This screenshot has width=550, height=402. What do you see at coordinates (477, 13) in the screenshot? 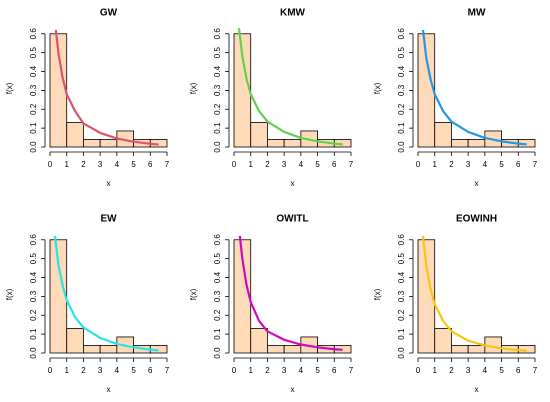
I see `panel-title: MW` at bounding box center [477, 13].